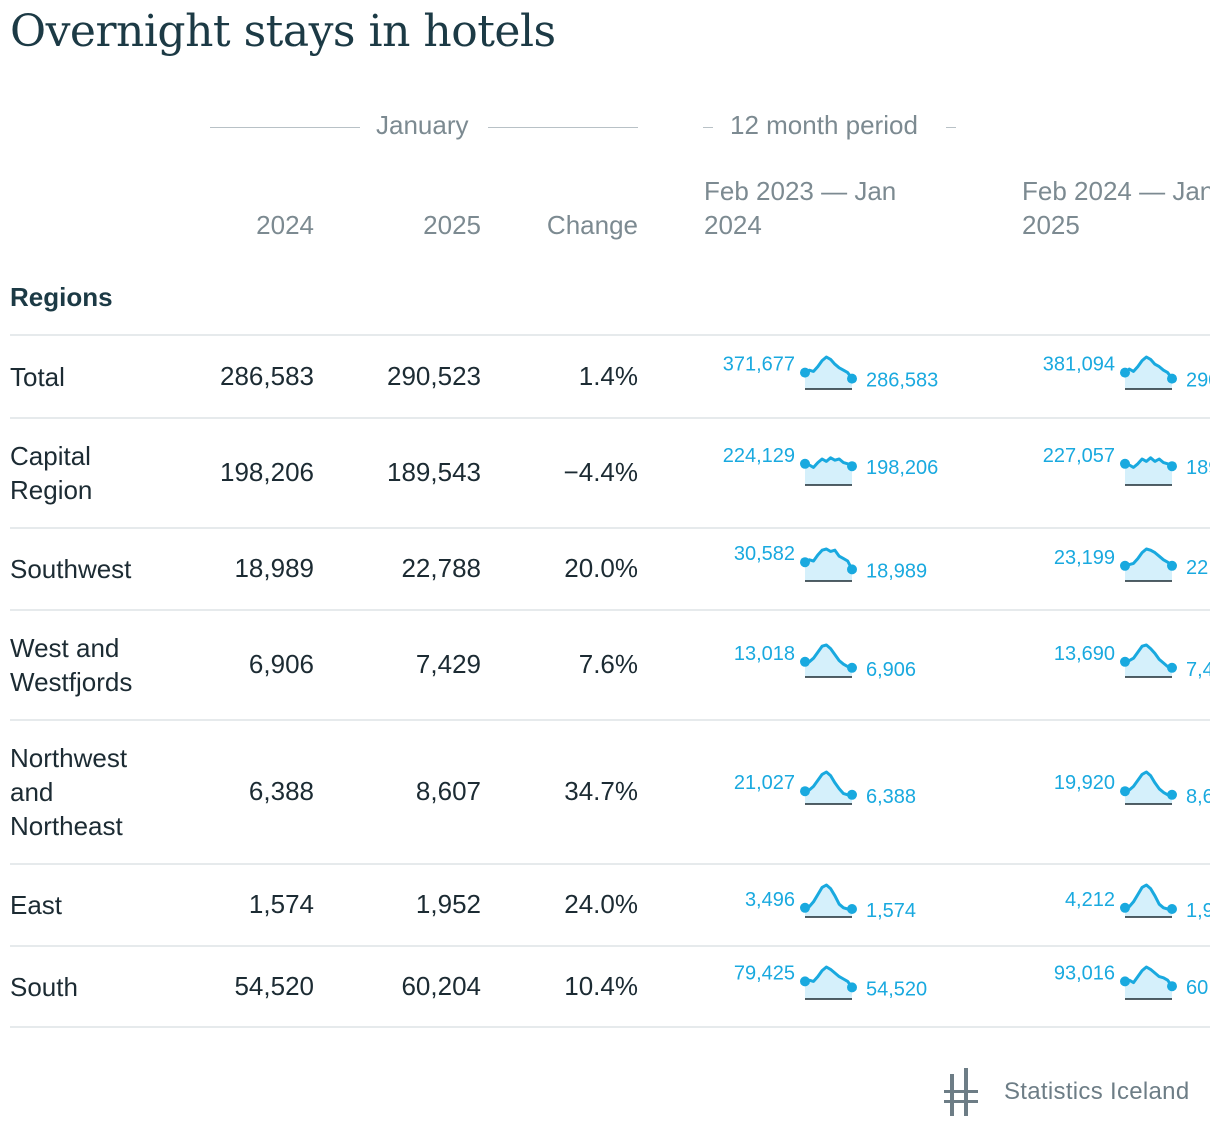 This screenshot has height=1144, width=1220. What do you see at coordinates (44, 987) in the screenshot?
I see `row-region-label: South` at bounding box center [44, 987].